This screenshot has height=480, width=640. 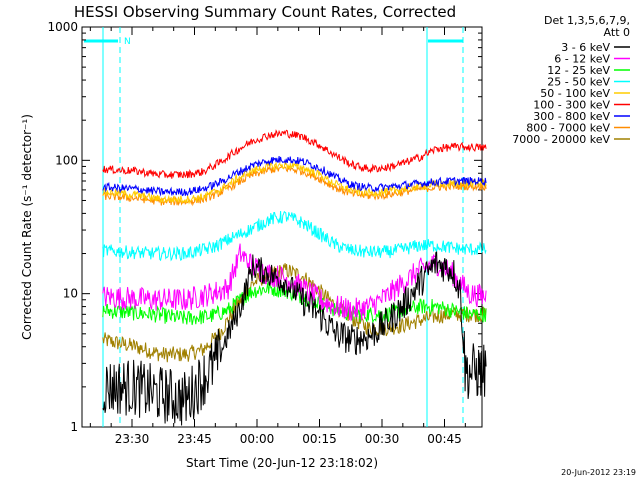 What do you see at coordinates (444, 439) in the screenshot?
I see `x-tick-label: 00:45` at bounding box center [444, 439].